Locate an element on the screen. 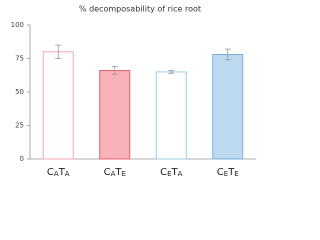 The width and height of the screenshot is (320, 240). chart-title: % decomposability of rice root is located at coordinates (140, 9).